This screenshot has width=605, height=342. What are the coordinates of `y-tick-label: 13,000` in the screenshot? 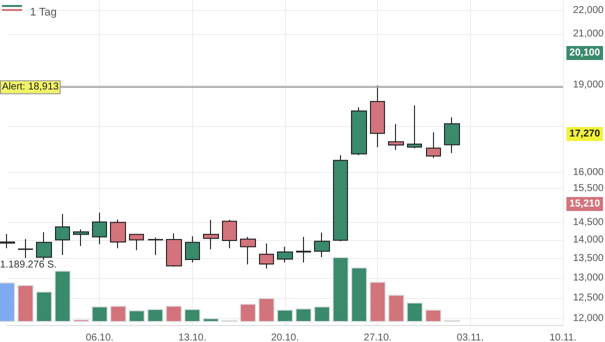 It's located at (588, 278).